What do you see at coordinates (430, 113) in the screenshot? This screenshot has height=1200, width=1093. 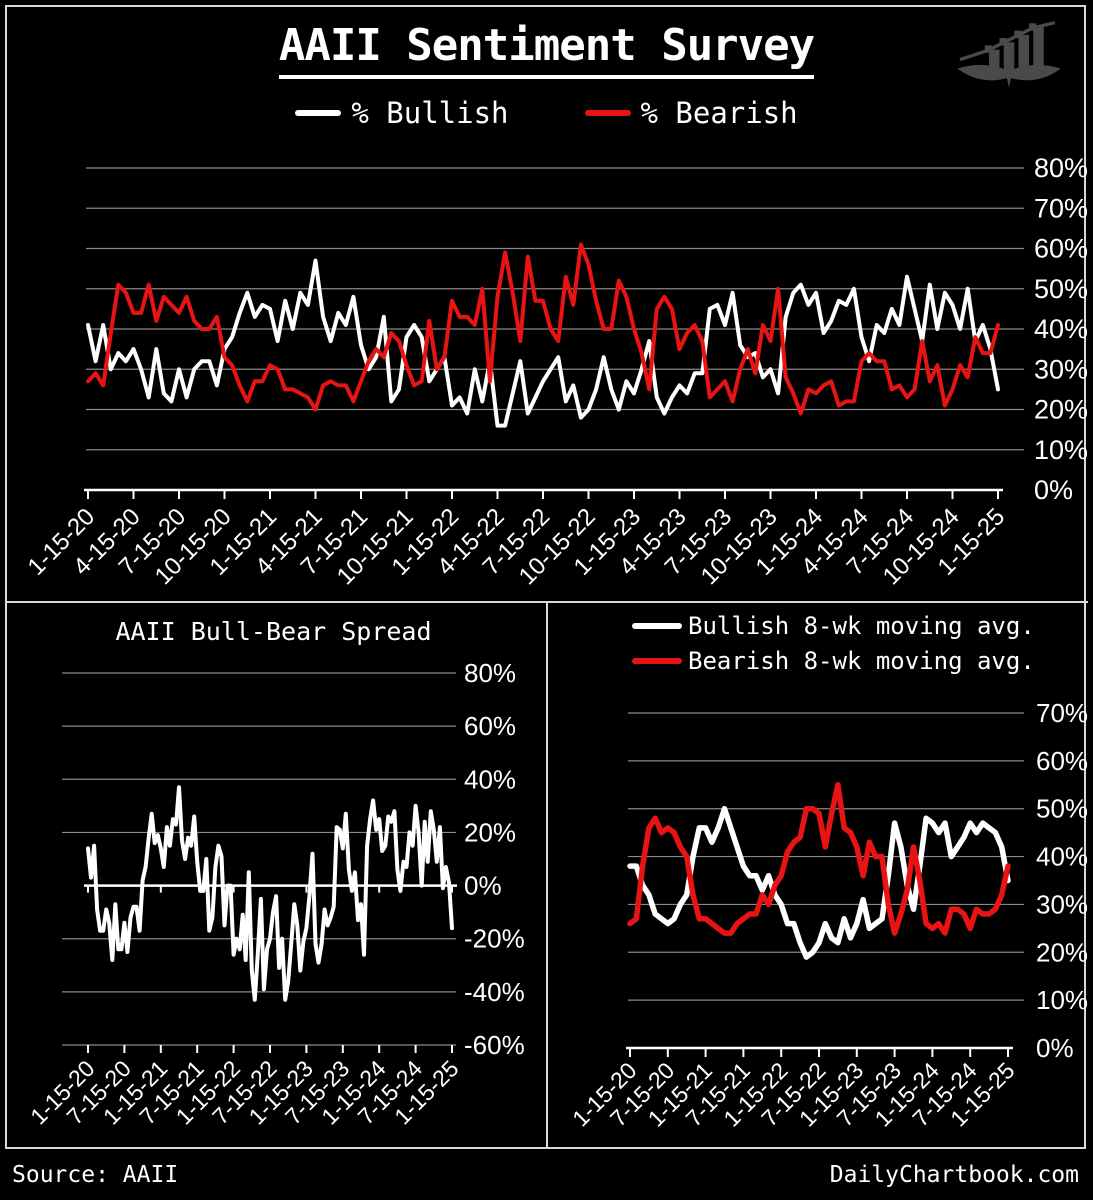 I see `legend-label-bullish: % Bullish` at bounding box center [430, 113].